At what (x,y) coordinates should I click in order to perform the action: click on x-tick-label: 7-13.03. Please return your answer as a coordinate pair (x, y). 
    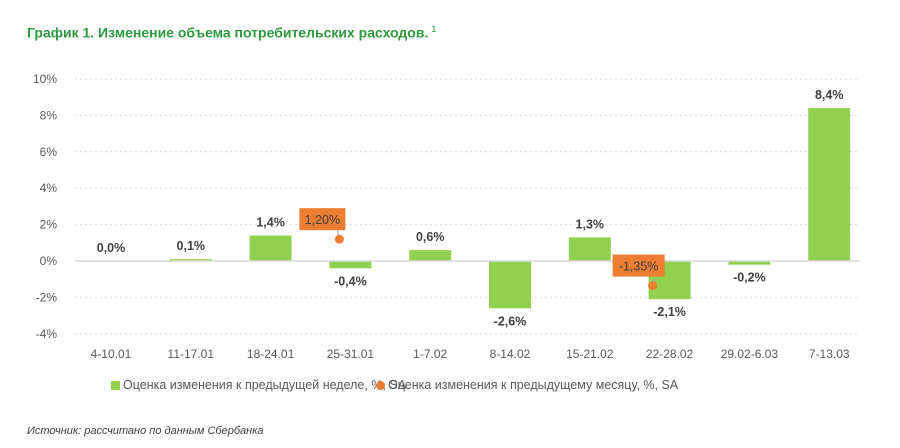
    Looking at the image, I should click on (829, 354).